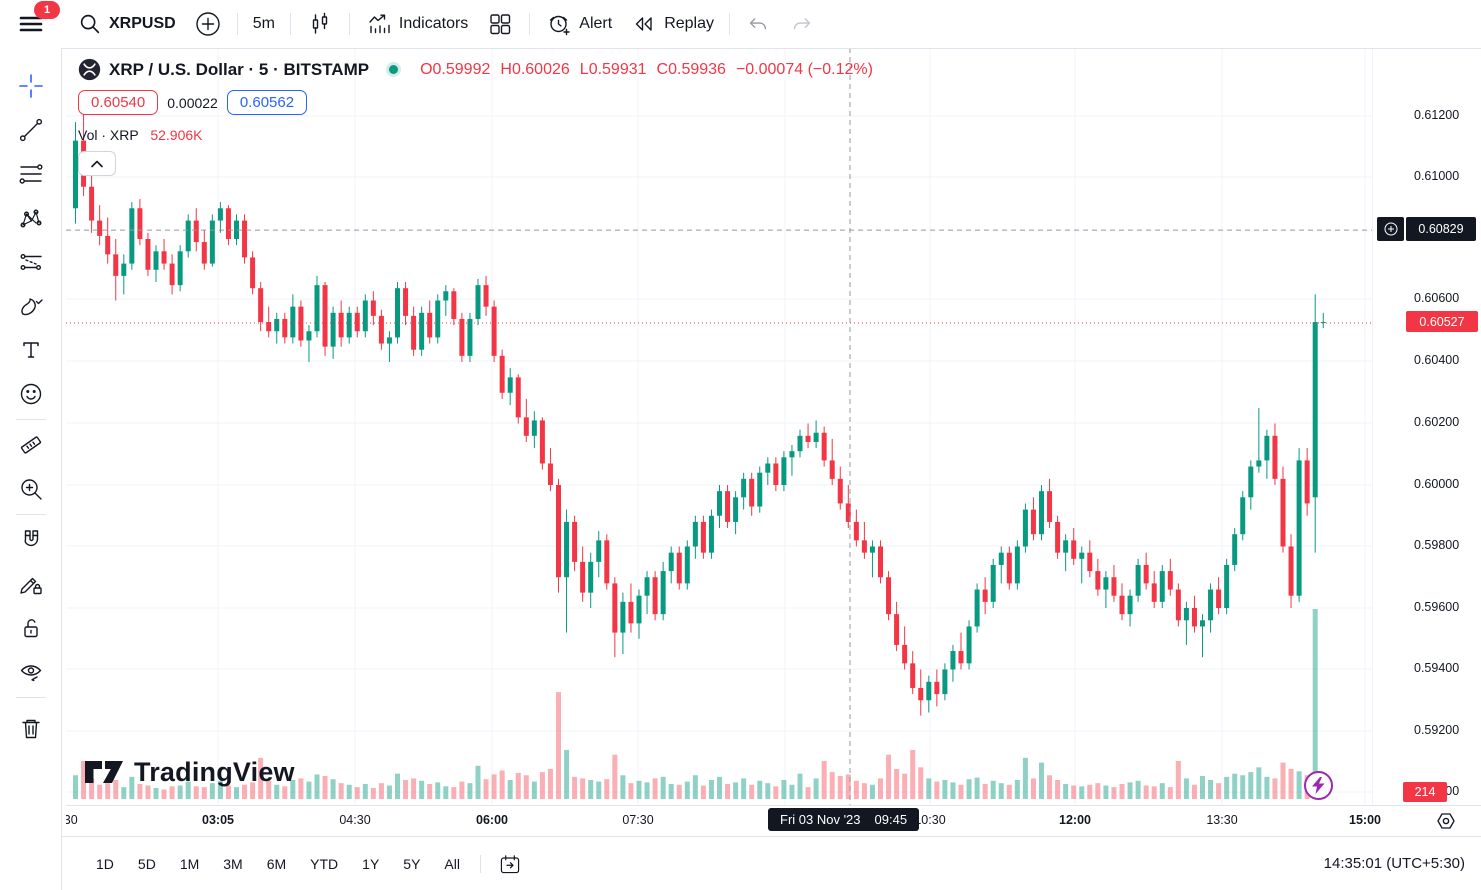  Describe the element at coordinates (31, 86) in the screenshot. I see `tool-crosshair` at that location.